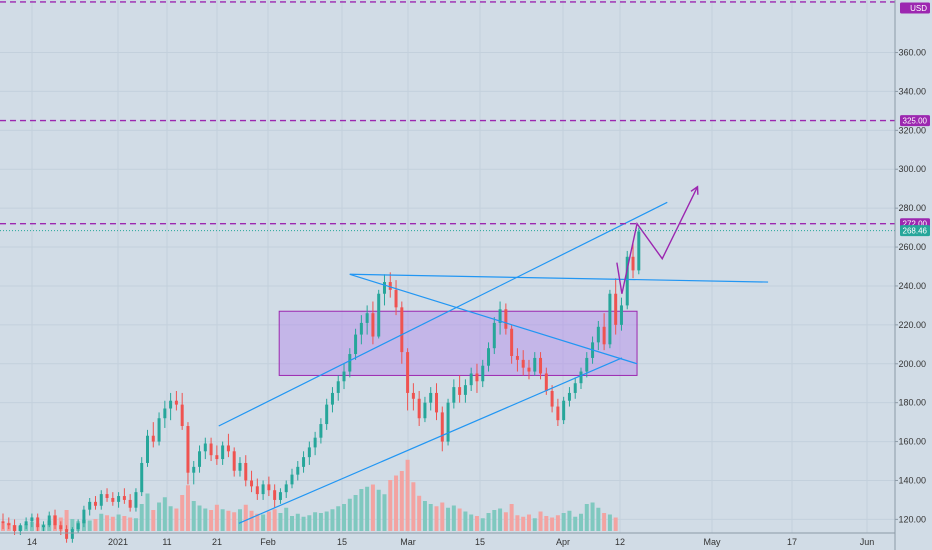 The width and height of the screenshot is (932, 550). I want to click on range-rectangle-layer, so click(458, 343).